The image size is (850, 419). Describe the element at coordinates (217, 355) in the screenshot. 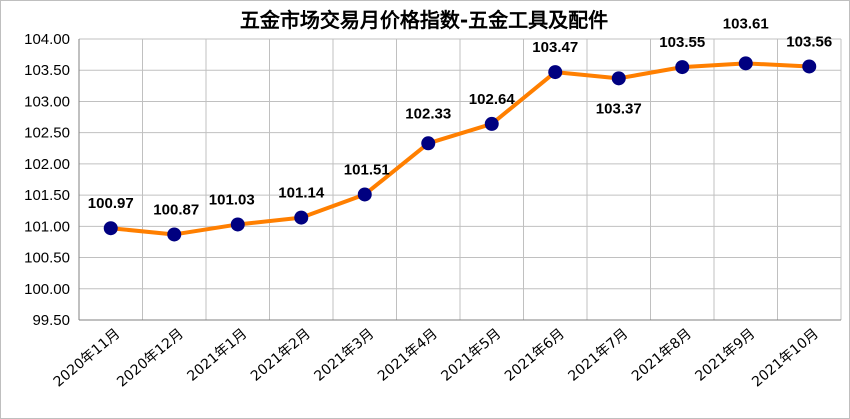

I see `x-tick-label: 2021年1月` at that location.